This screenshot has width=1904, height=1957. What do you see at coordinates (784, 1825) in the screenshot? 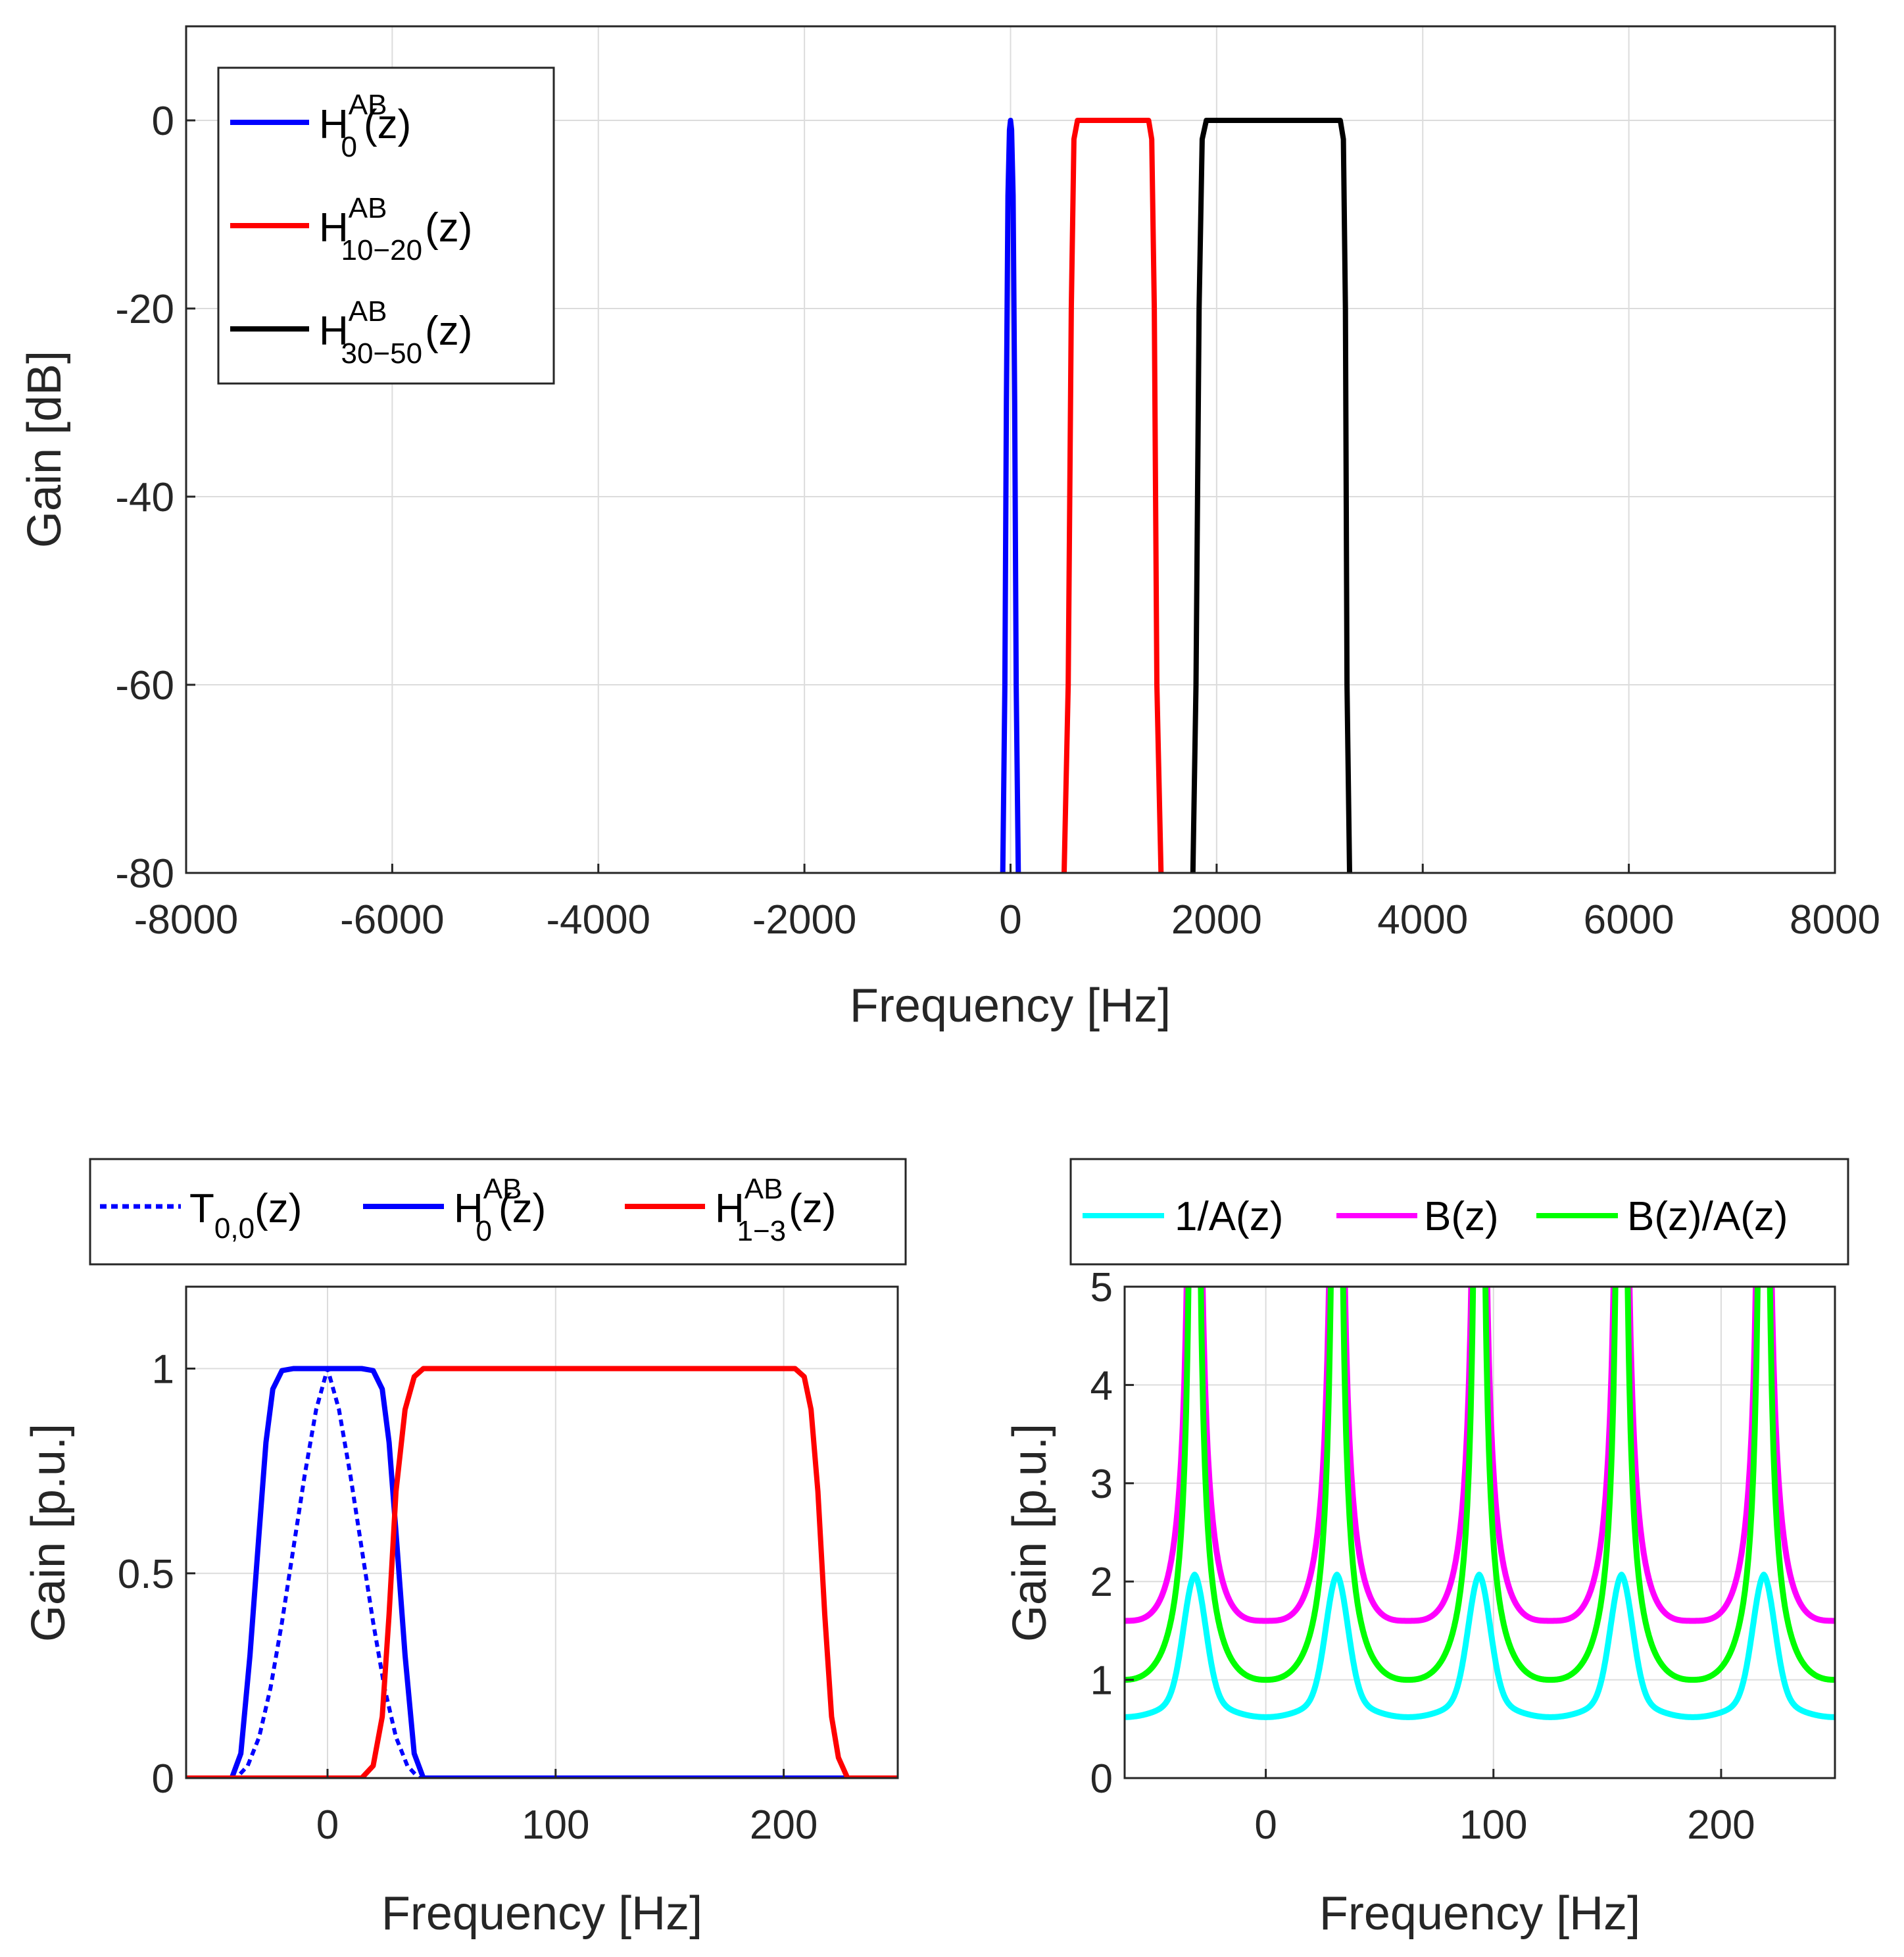
I see `bl-x-tick-label: 200` at bounding box center [784, 1825].